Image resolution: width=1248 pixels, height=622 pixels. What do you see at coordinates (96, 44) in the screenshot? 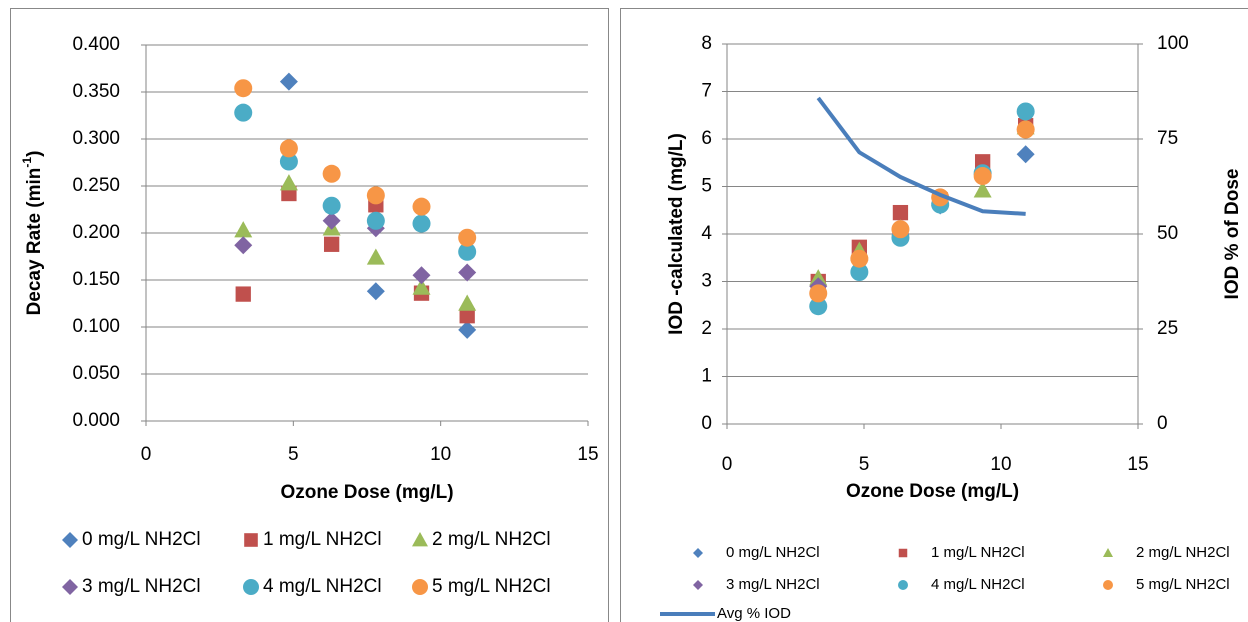
I see `y-tick-label: 0.400` at bounding box center [96, 44].